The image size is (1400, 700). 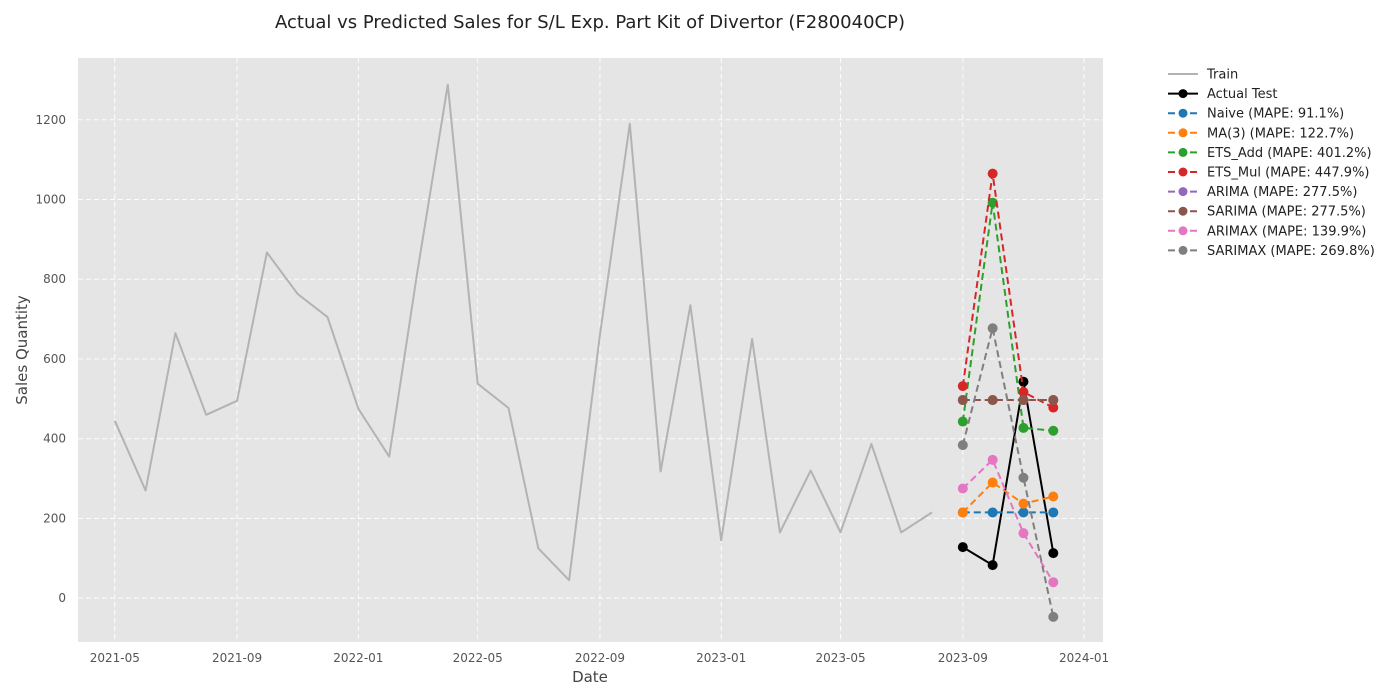 I want to click on legend-label: ARIMA (MAPE: 277.5%), so click(x=1282, y=192).